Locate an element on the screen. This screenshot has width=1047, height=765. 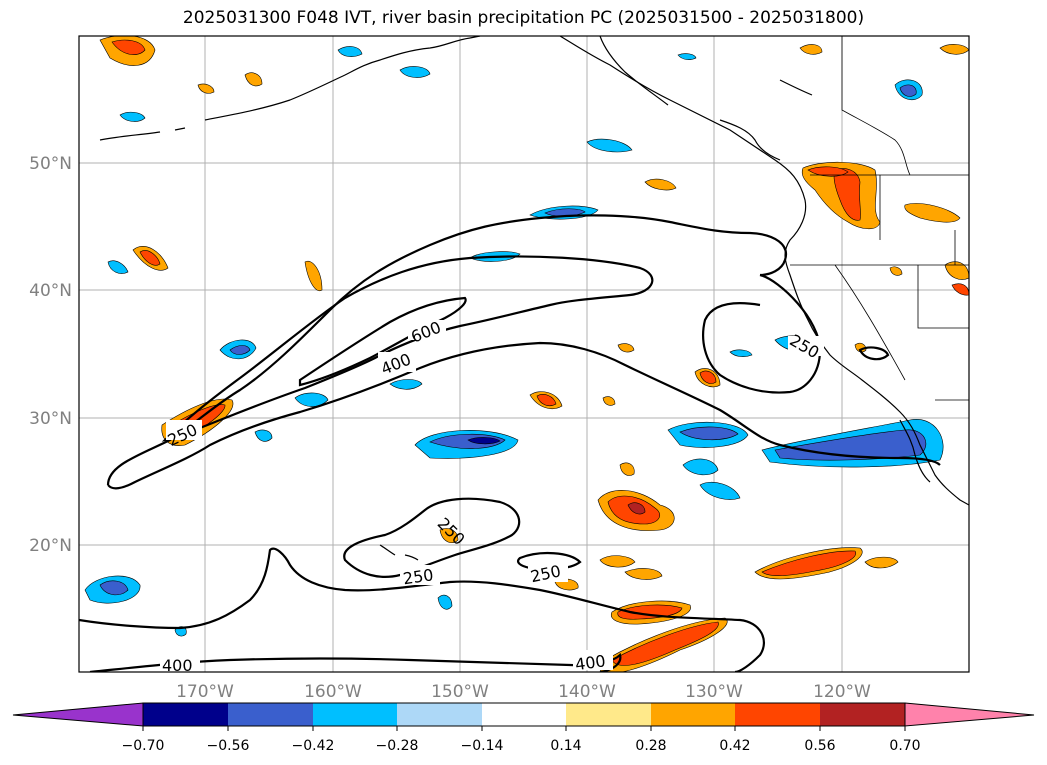
lon-label: 120°W is located at coordinates (842, 692).